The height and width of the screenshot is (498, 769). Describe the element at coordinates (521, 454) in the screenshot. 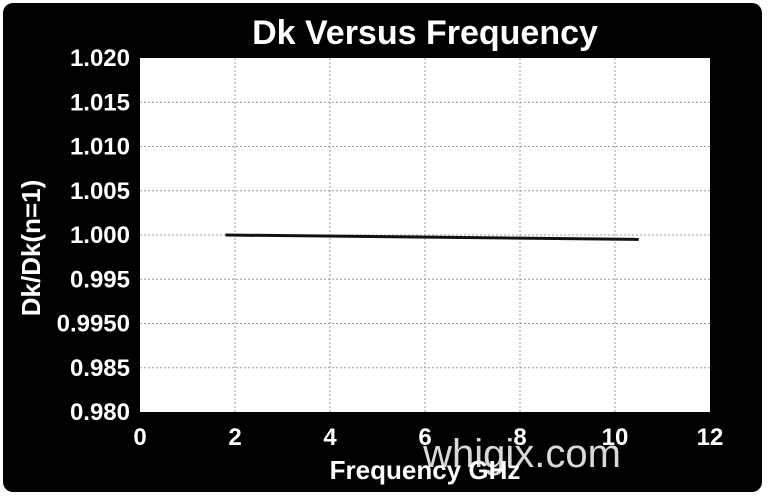

I see `watermark-text: whigix.com` at that location.